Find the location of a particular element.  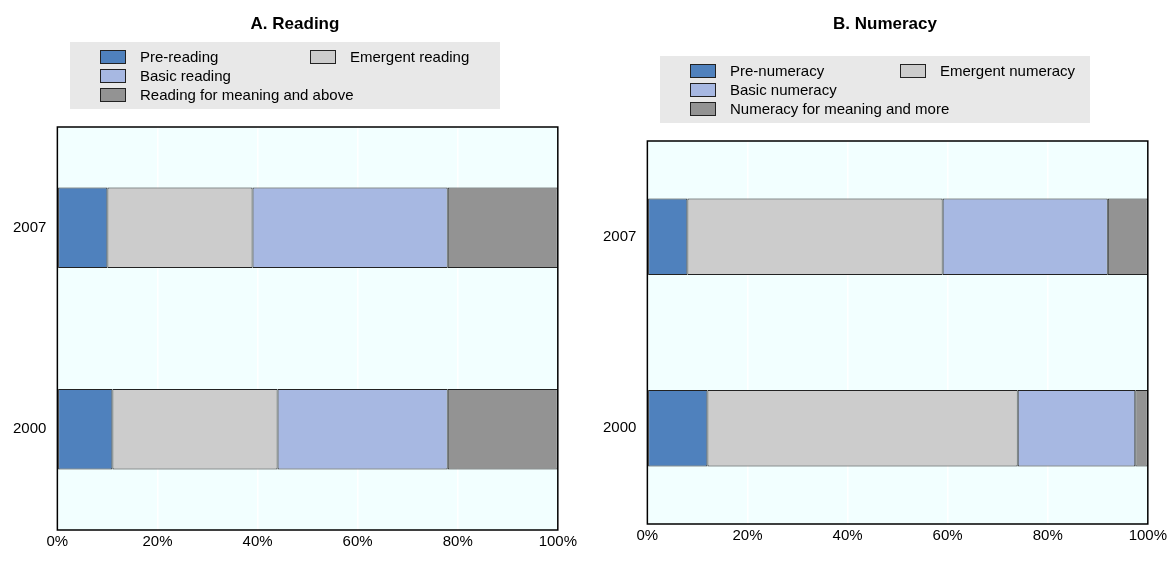

legend-label: Reading for meaning and above is located at coordinates (247, 94).